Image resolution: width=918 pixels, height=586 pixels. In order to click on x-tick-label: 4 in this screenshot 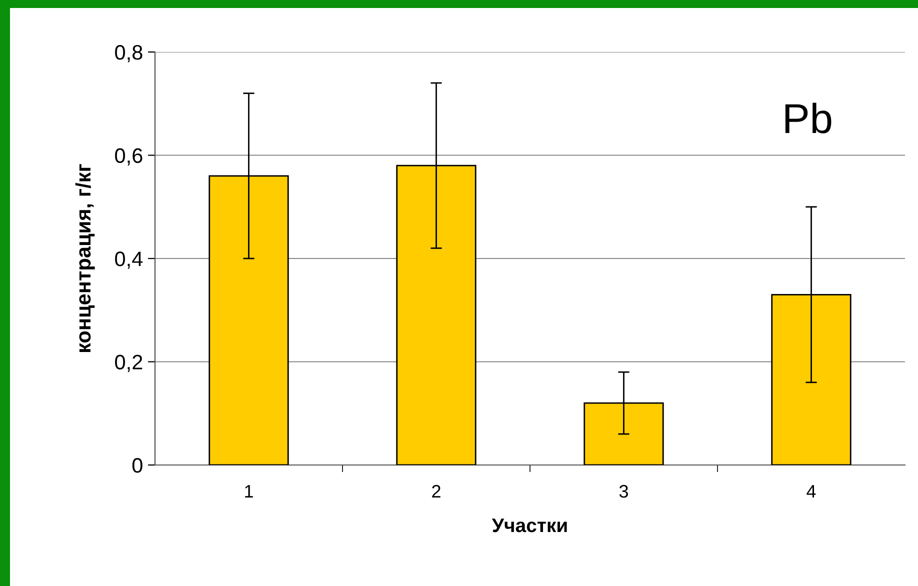, I will do `click(811, 491)`.